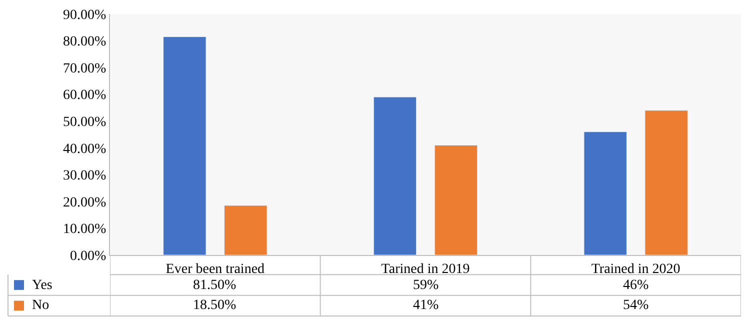 The height and width of the screenshot is (331, 749). I want to click on legend-label: Yes, so click(42, 285).